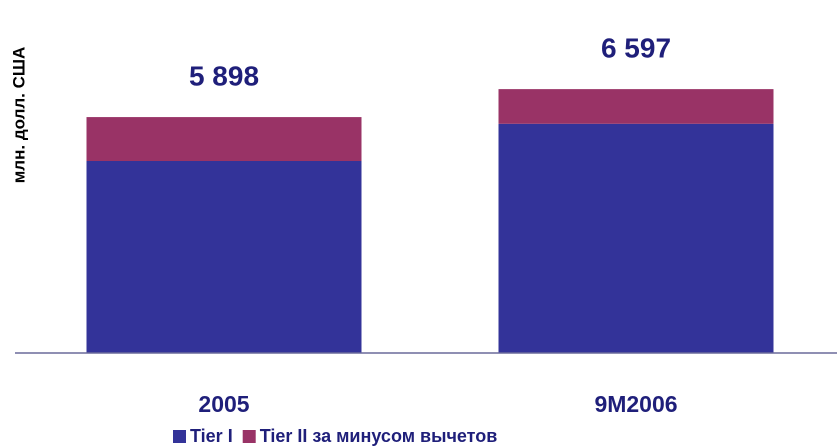 Image resolution: width=837 pixels, height=446 pixels. Describe the element at coordinates (223, 404) in the screenshot. I see `x-tick-label: 2005` at that location.